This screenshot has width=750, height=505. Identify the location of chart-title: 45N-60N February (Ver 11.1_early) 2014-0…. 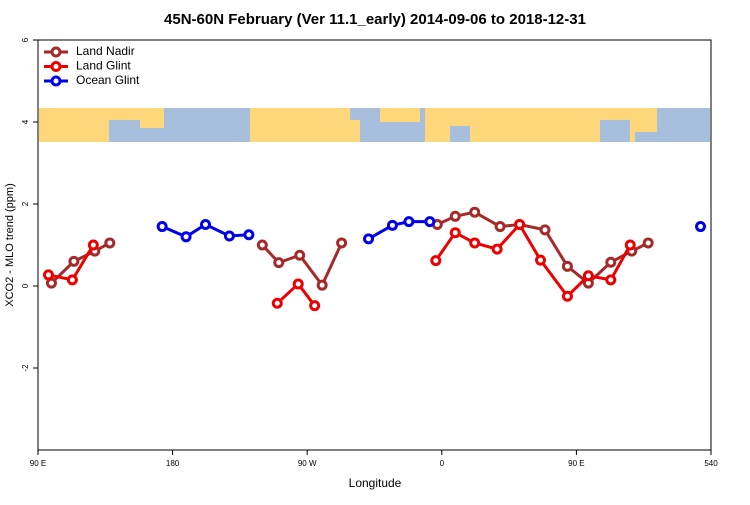
(375, 19).